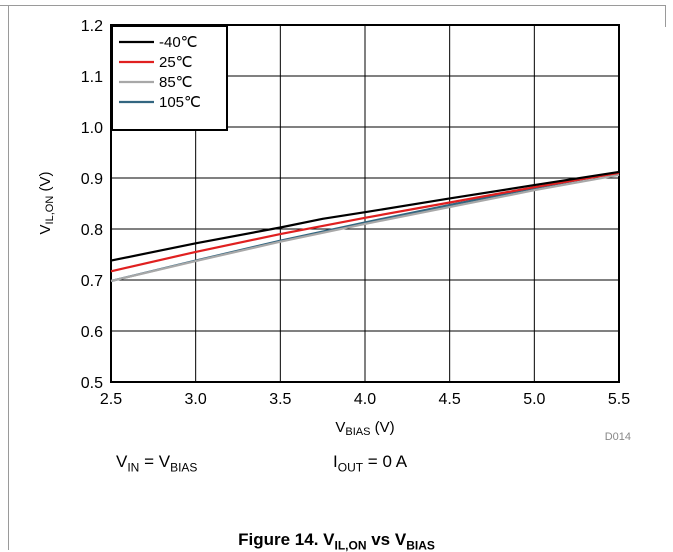 This screenshot has width=673, height=552. Describe the element at coordinates (618, 437) in the screenshot. I see `figure-id: D014` at that location.